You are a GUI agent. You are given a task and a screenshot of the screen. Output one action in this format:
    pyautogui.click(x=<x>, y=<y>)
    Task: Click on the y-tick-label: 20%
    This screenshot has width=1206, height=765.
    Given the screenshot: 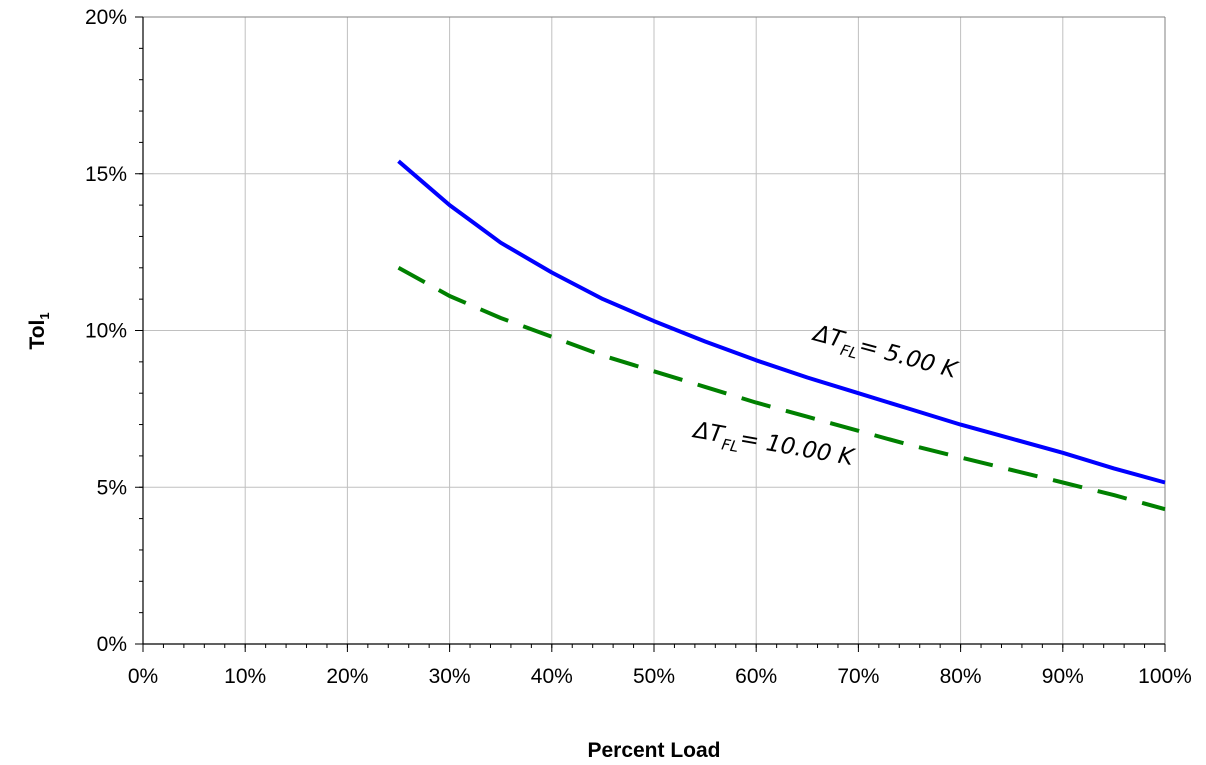 What is the action you would take?
    pyautogui.click(x=106, y=17)
    